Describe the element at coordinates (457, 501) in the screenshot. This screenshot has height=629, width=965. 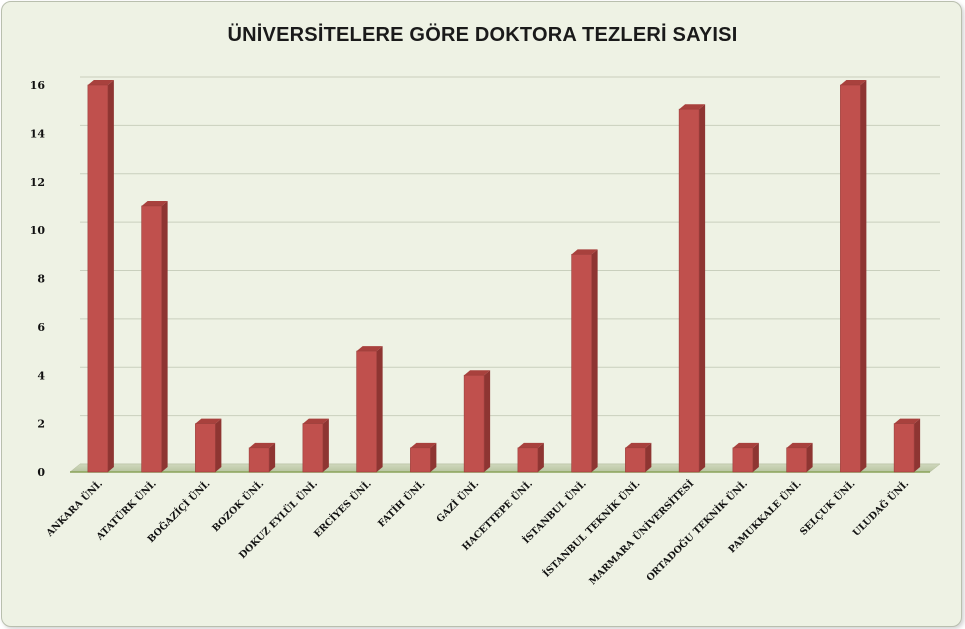
I see `x-tick-label: GAZİ ÜNİ.` at that location.